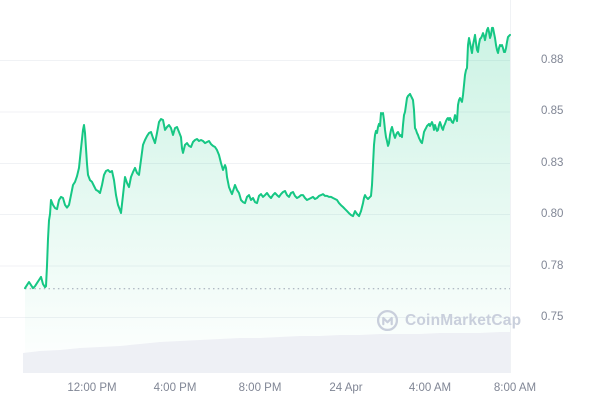 The width and height of the screenshot is (600, 400). I want to click on coinmarketcap-watermark: CoinMarketCap, so click(448, 320).